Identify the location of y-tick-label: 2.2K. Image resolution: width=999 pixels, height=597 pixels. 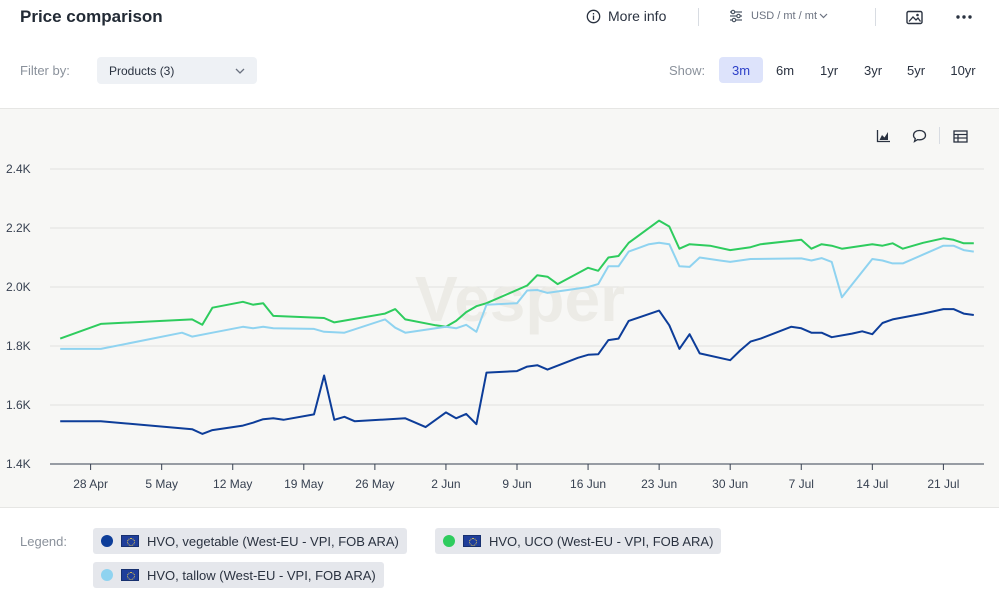
(18, 228).